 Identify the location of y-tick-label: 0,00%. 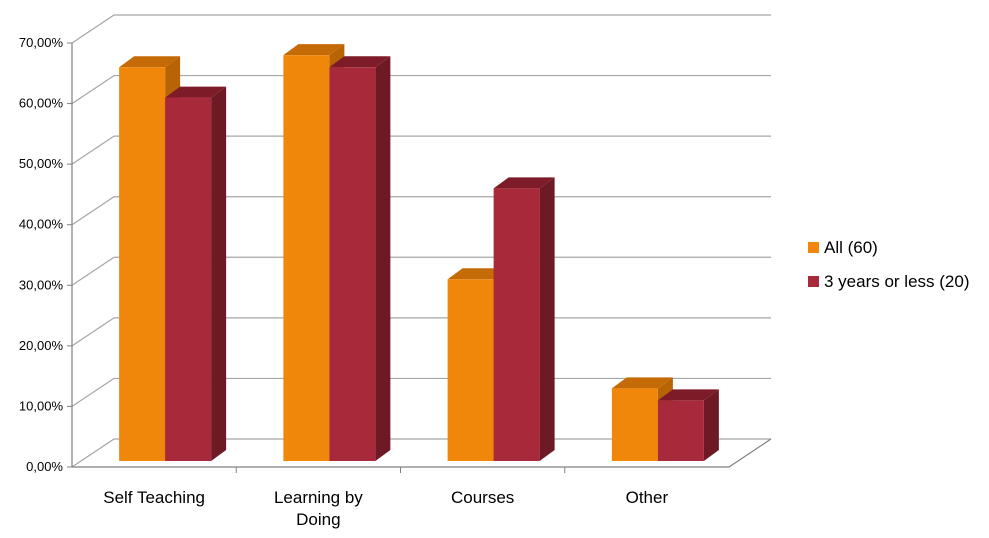
(44, 466).